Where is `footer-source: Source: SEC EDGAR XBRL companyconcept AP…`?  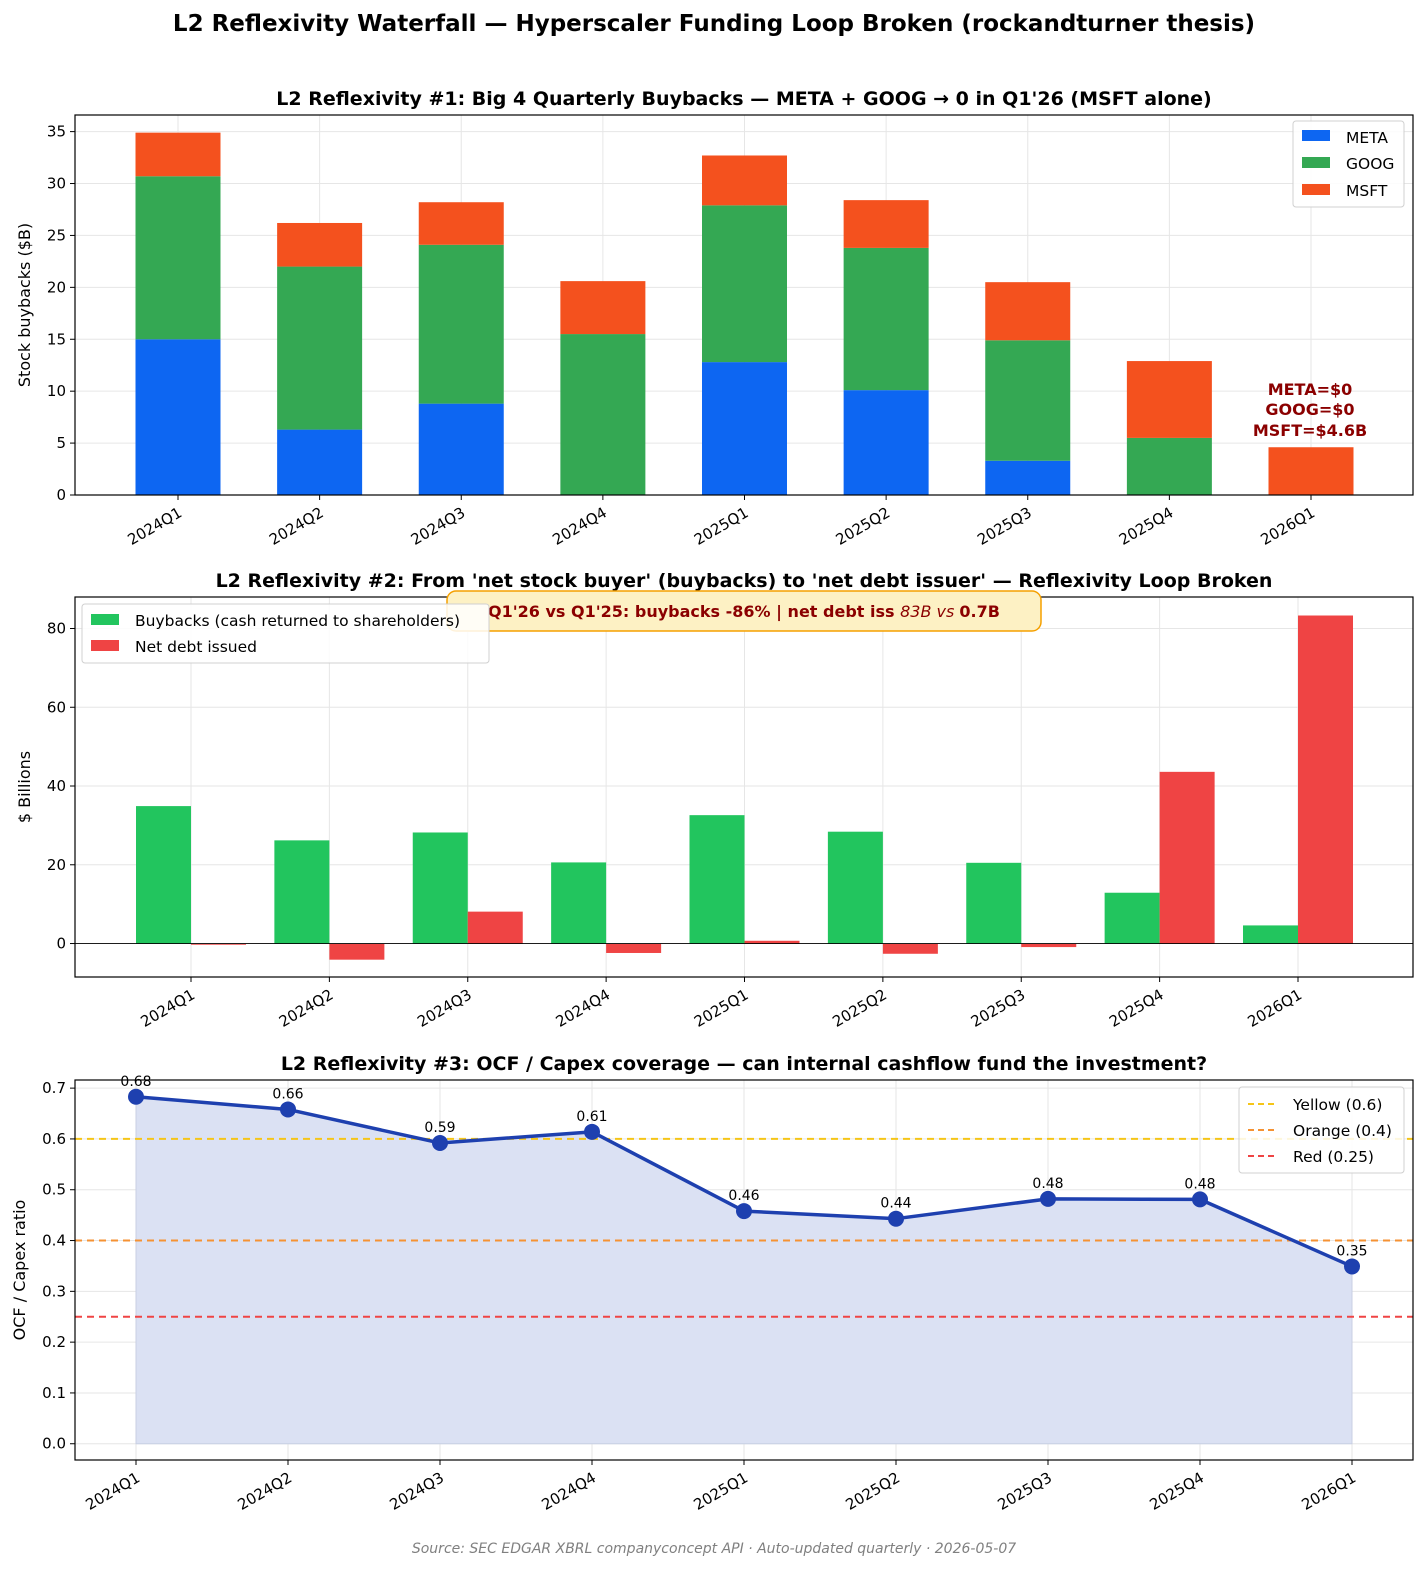 footer-source: Source: SEC EDGAR XBRL companyconcept AP… is located at coordinates (714, 1549).